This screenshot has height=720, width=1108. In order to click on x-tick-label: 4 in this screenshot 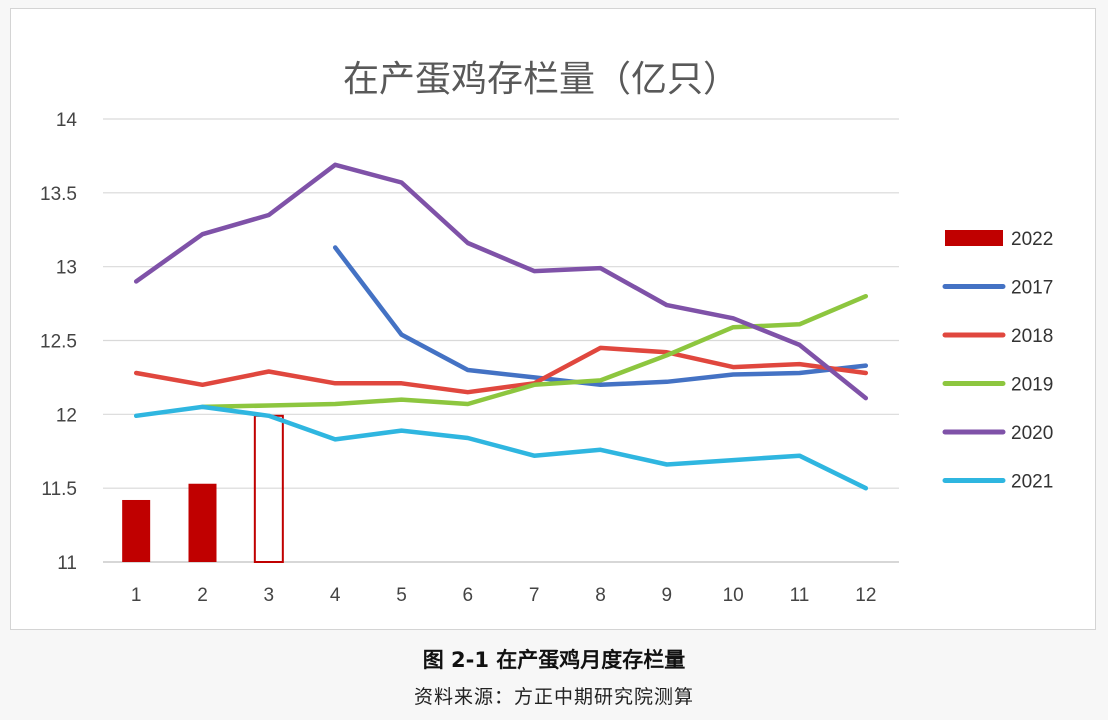, I will do `click(335, 595)`.